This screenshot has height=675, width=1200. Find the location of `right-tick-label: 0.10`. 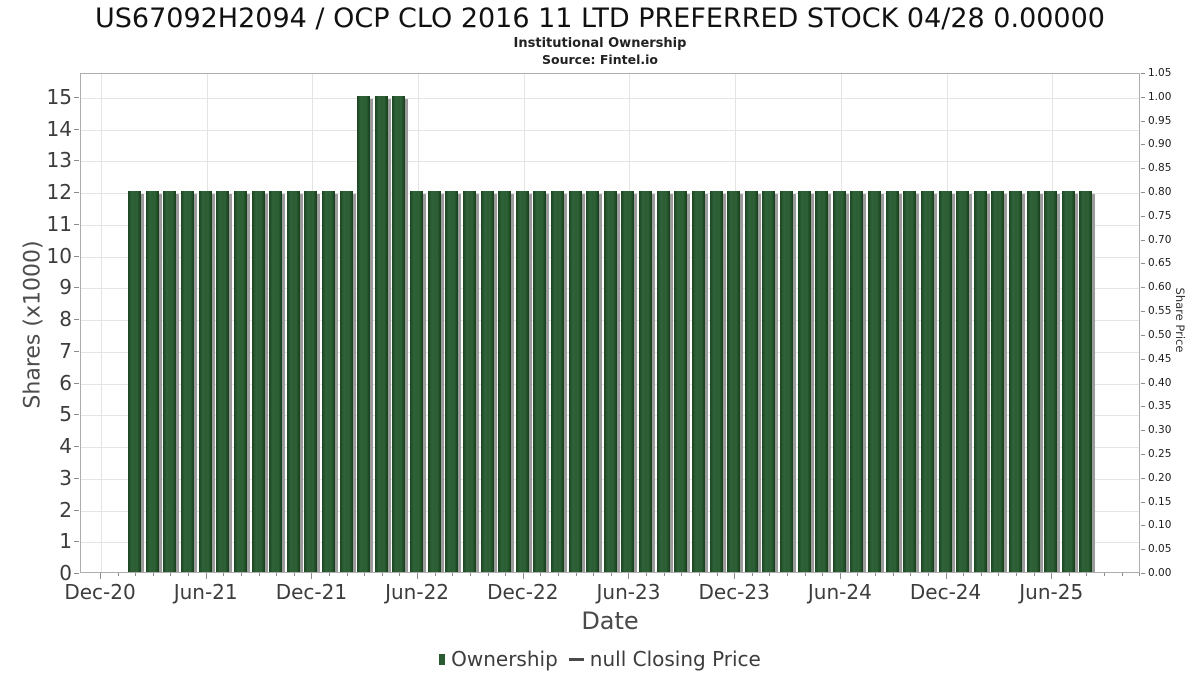

right-tick-label: 0.10 is located at coordinates (1160, 525).